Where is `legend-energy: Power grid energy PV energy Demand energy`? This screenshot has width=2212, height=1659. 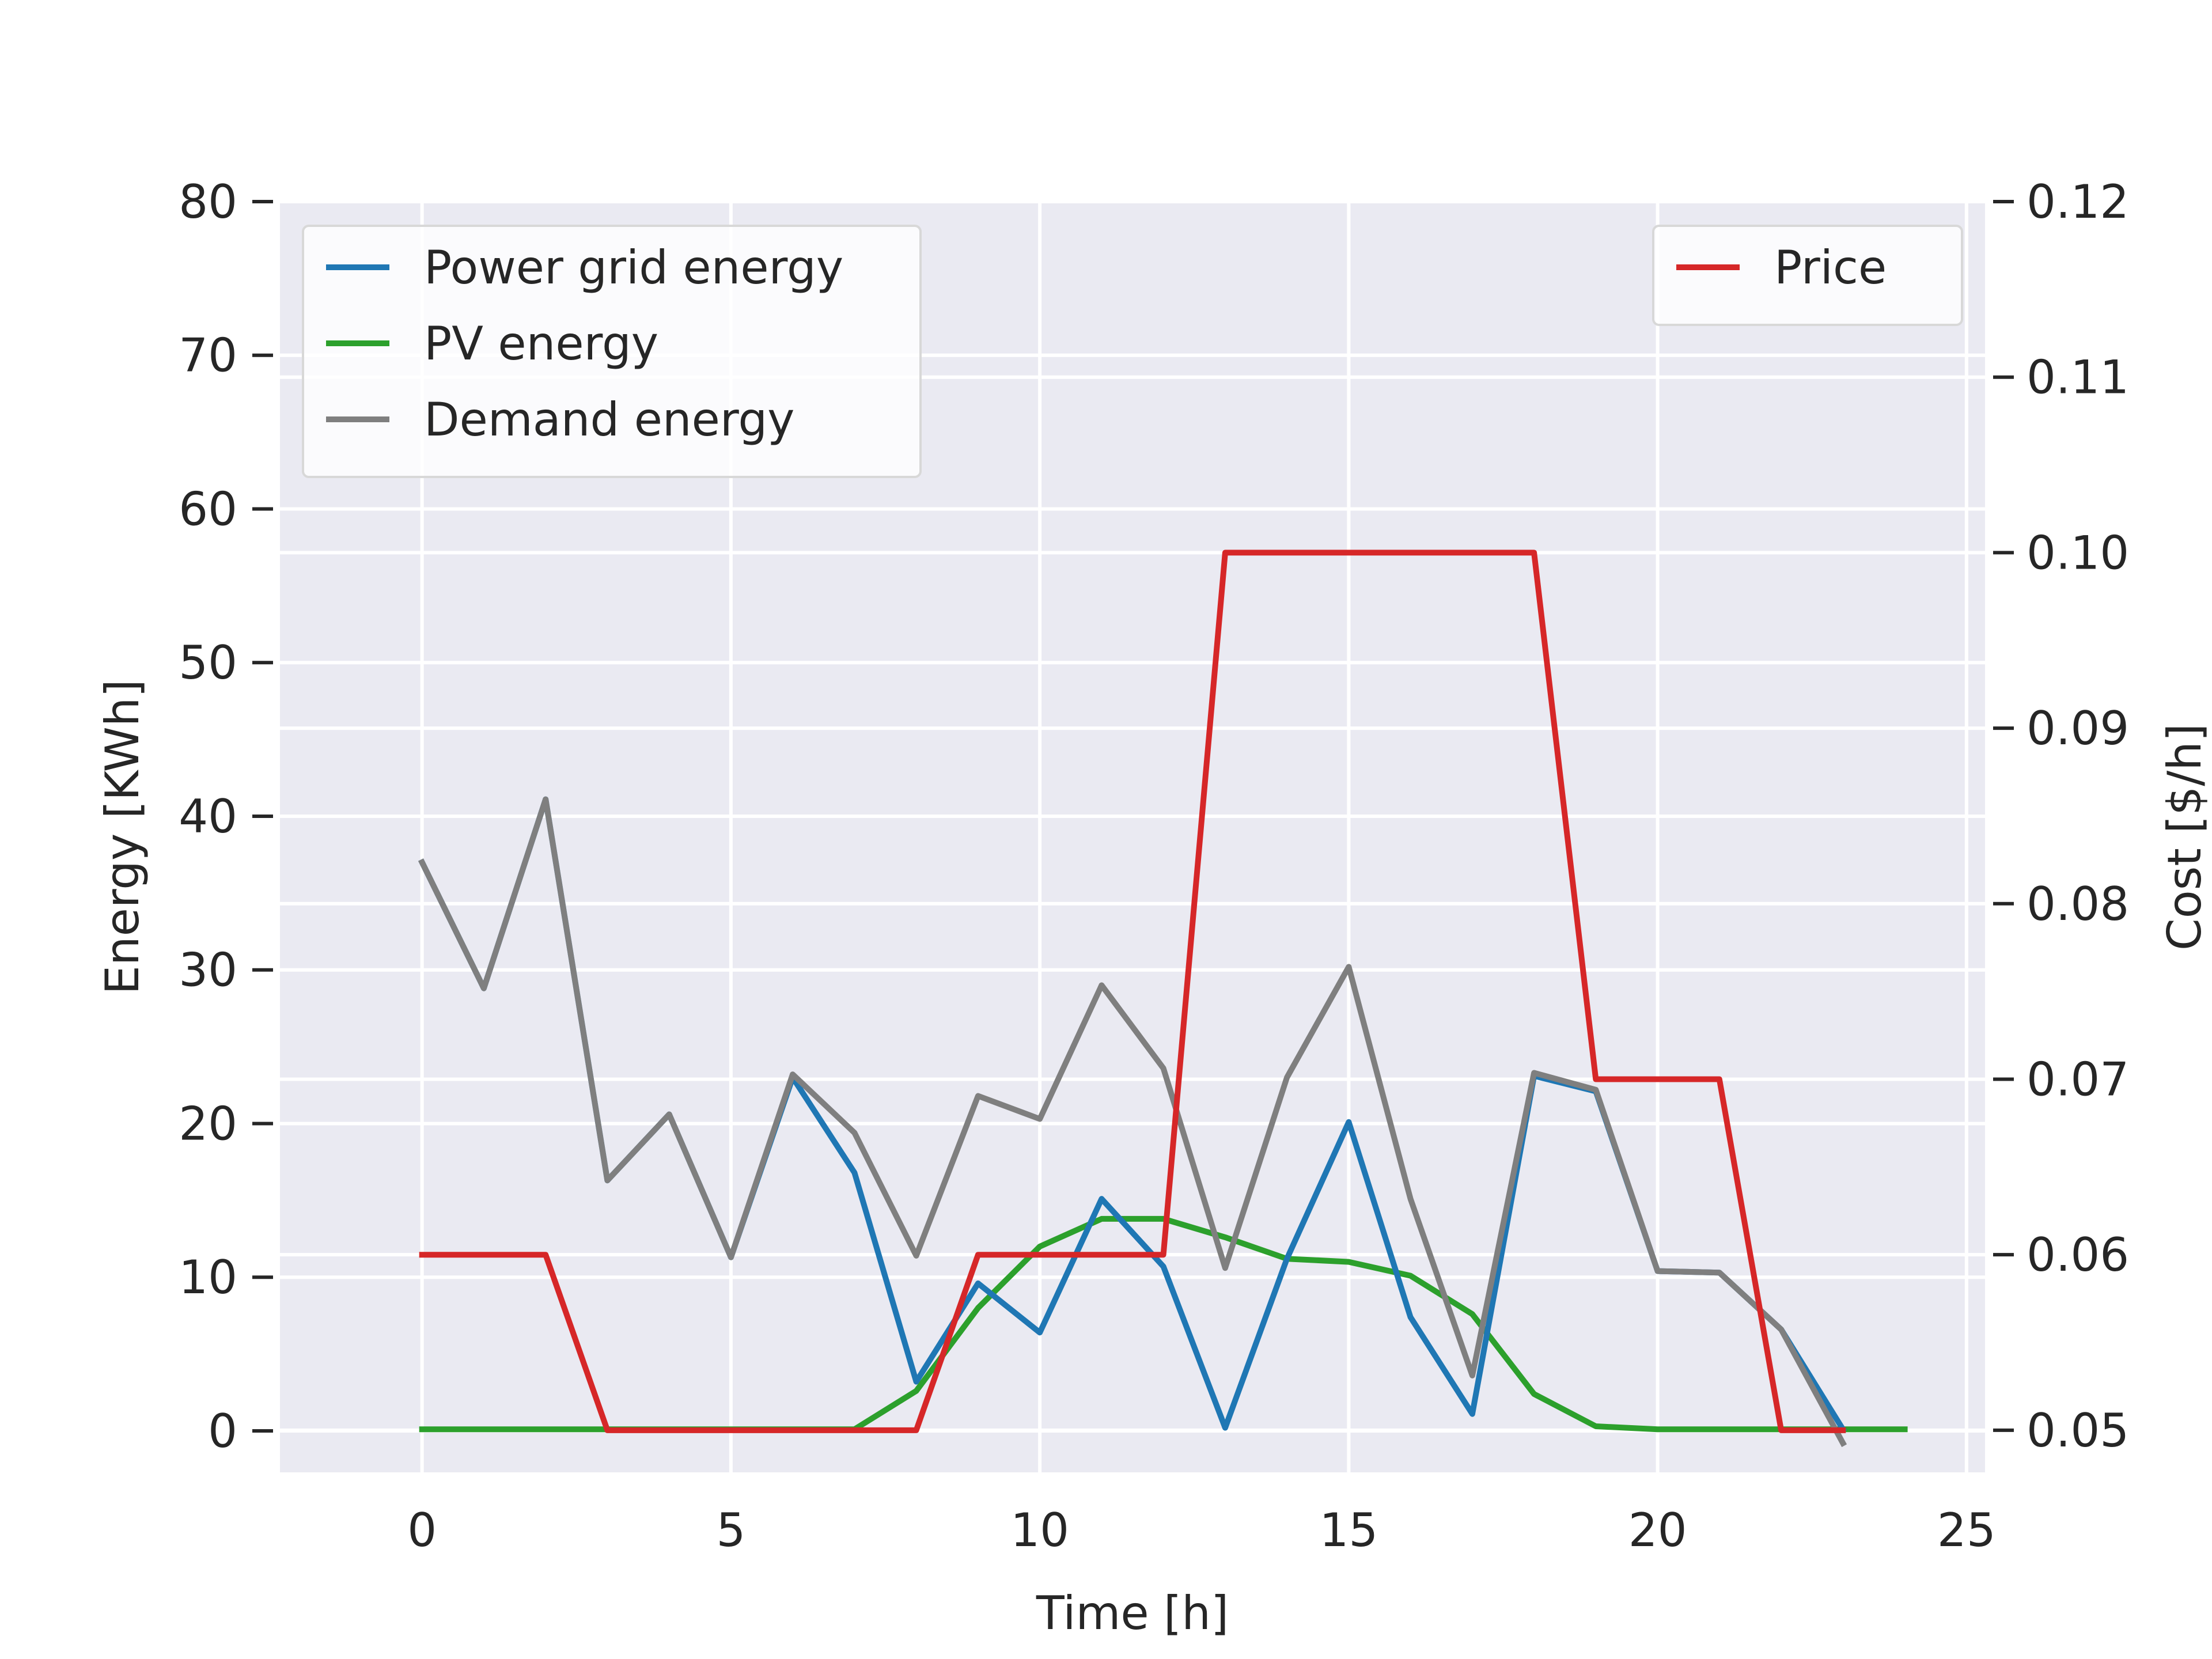 legend-energy: Power grid energy PV energy Demand energy is located at coordinates (612, 351).